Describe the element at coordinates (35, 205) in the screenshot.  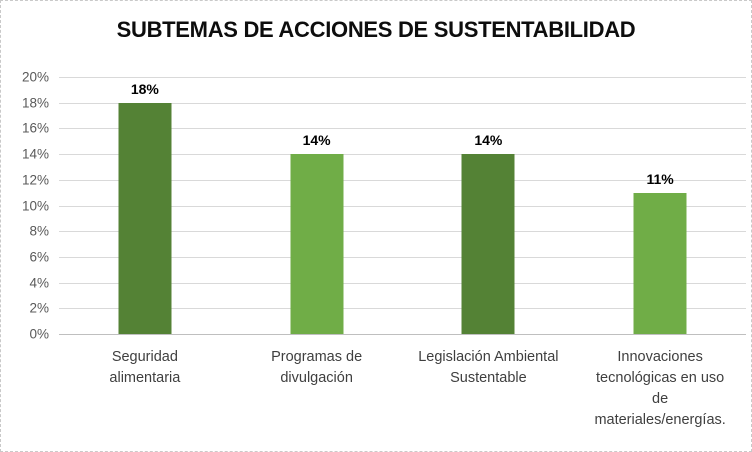
I see `y-axis-tick-label: 10%` at that location.